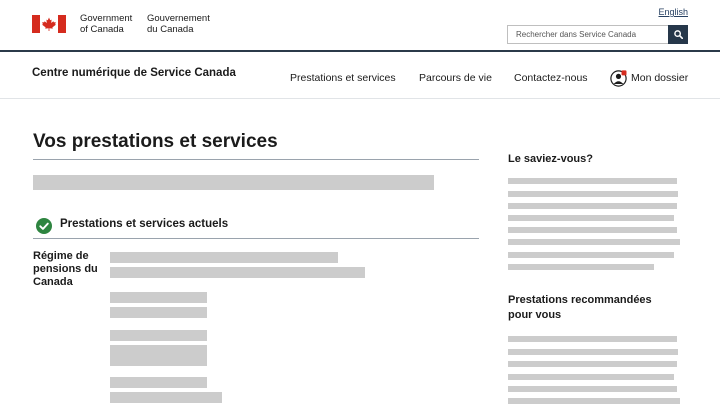 Image resolution: width=720 pixels, height=405 pixels. I want to click on canada-flag-icon, so click(49, 24).